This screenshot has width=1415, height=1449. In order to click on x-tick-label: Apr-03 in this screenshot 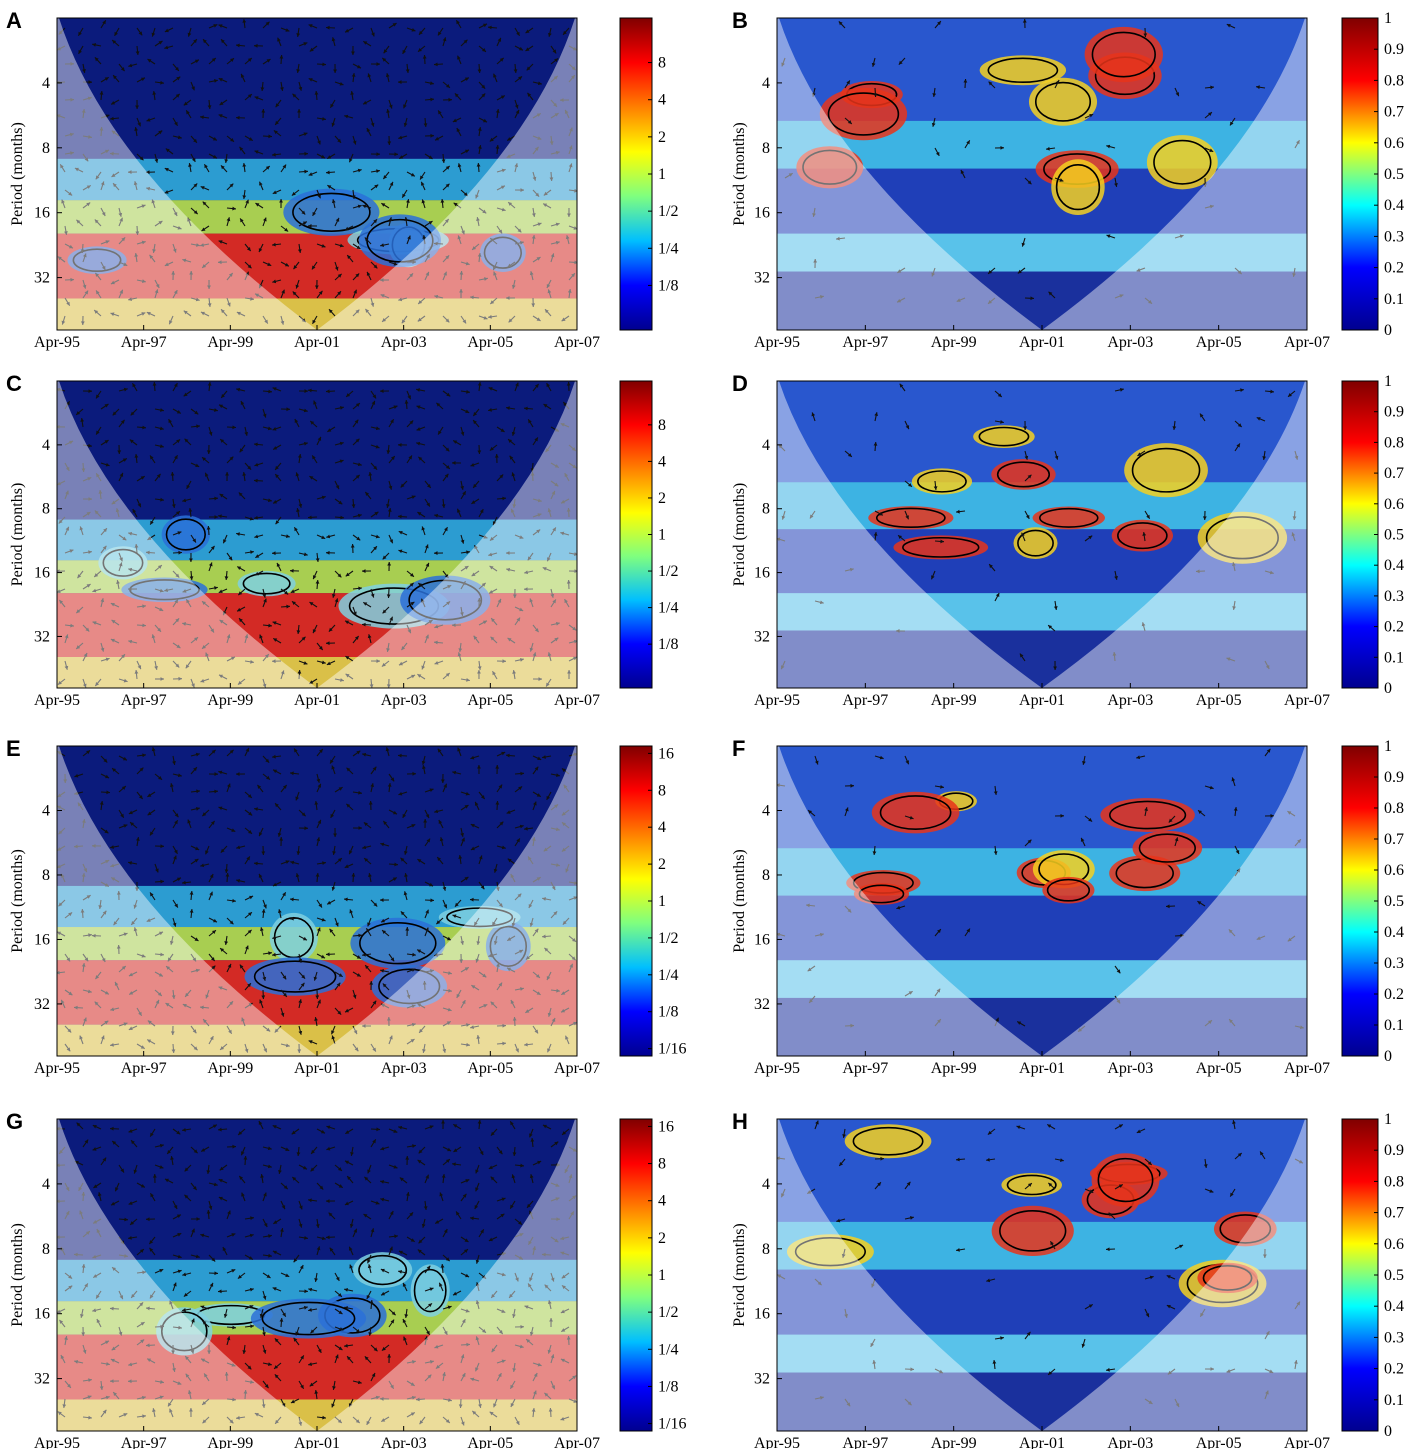, I will do `click(1130, 342)`.